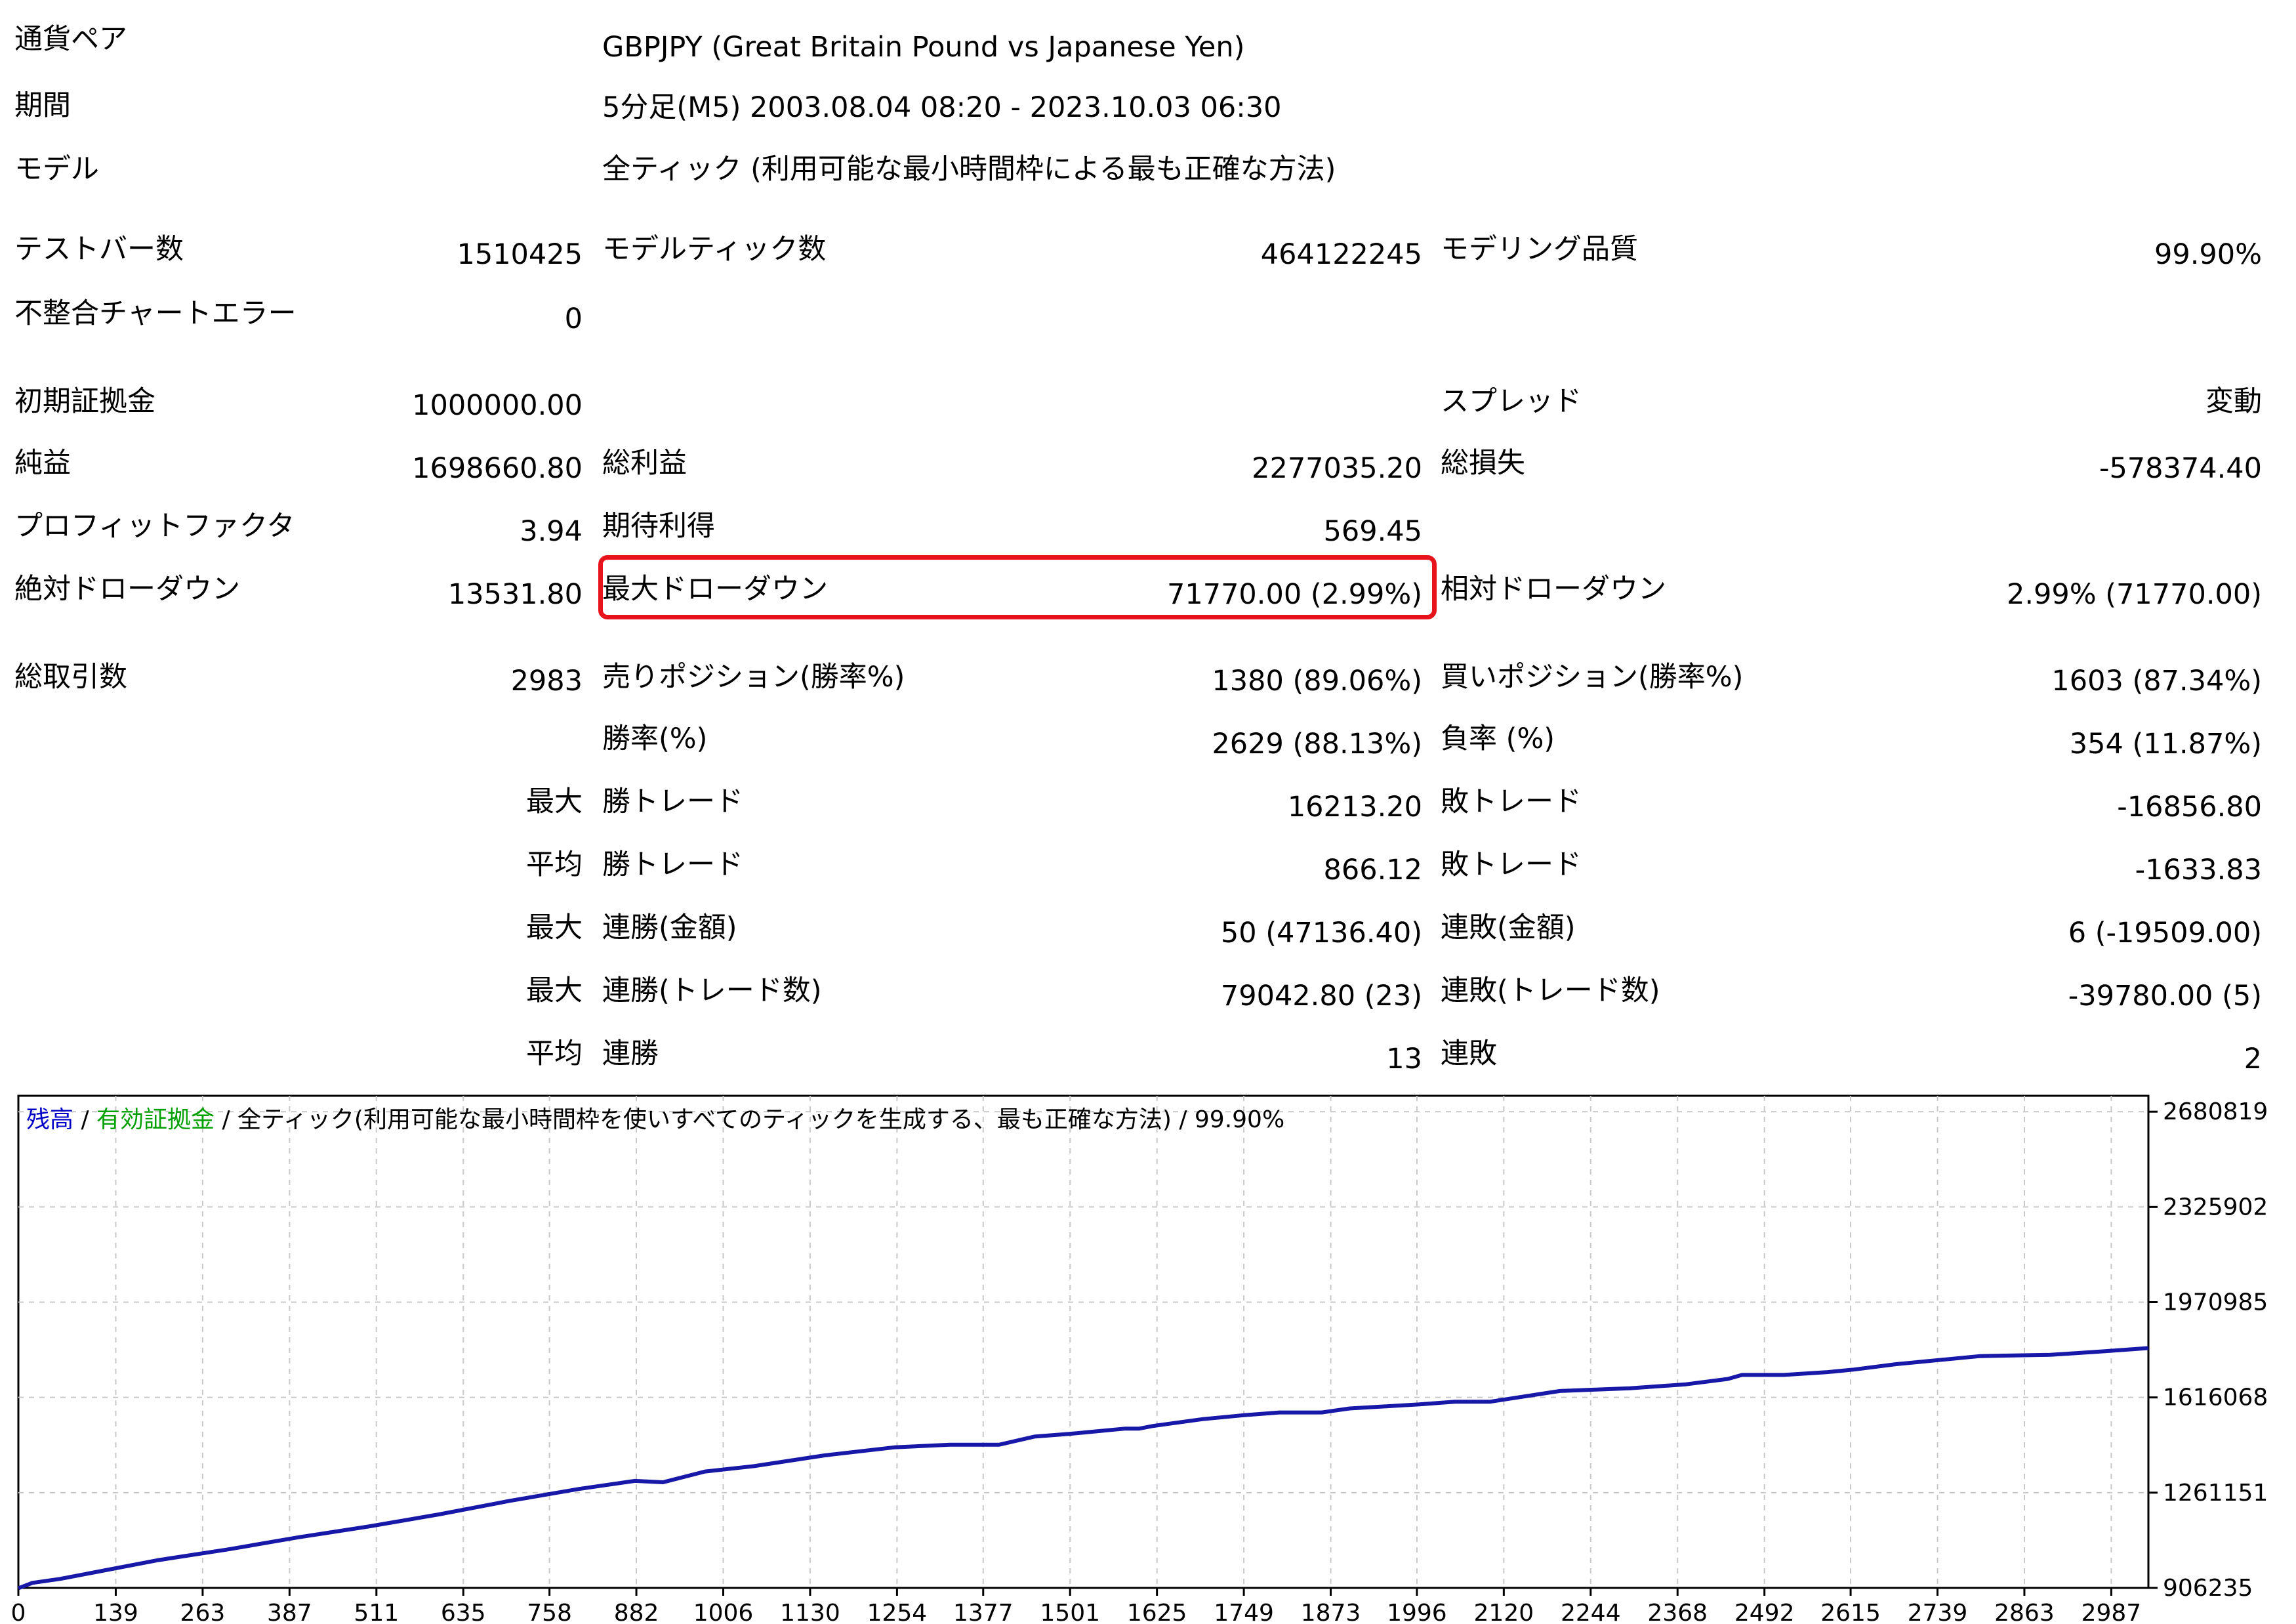  I want to click on mismatch-errors-value: 0, so click(573, 318).